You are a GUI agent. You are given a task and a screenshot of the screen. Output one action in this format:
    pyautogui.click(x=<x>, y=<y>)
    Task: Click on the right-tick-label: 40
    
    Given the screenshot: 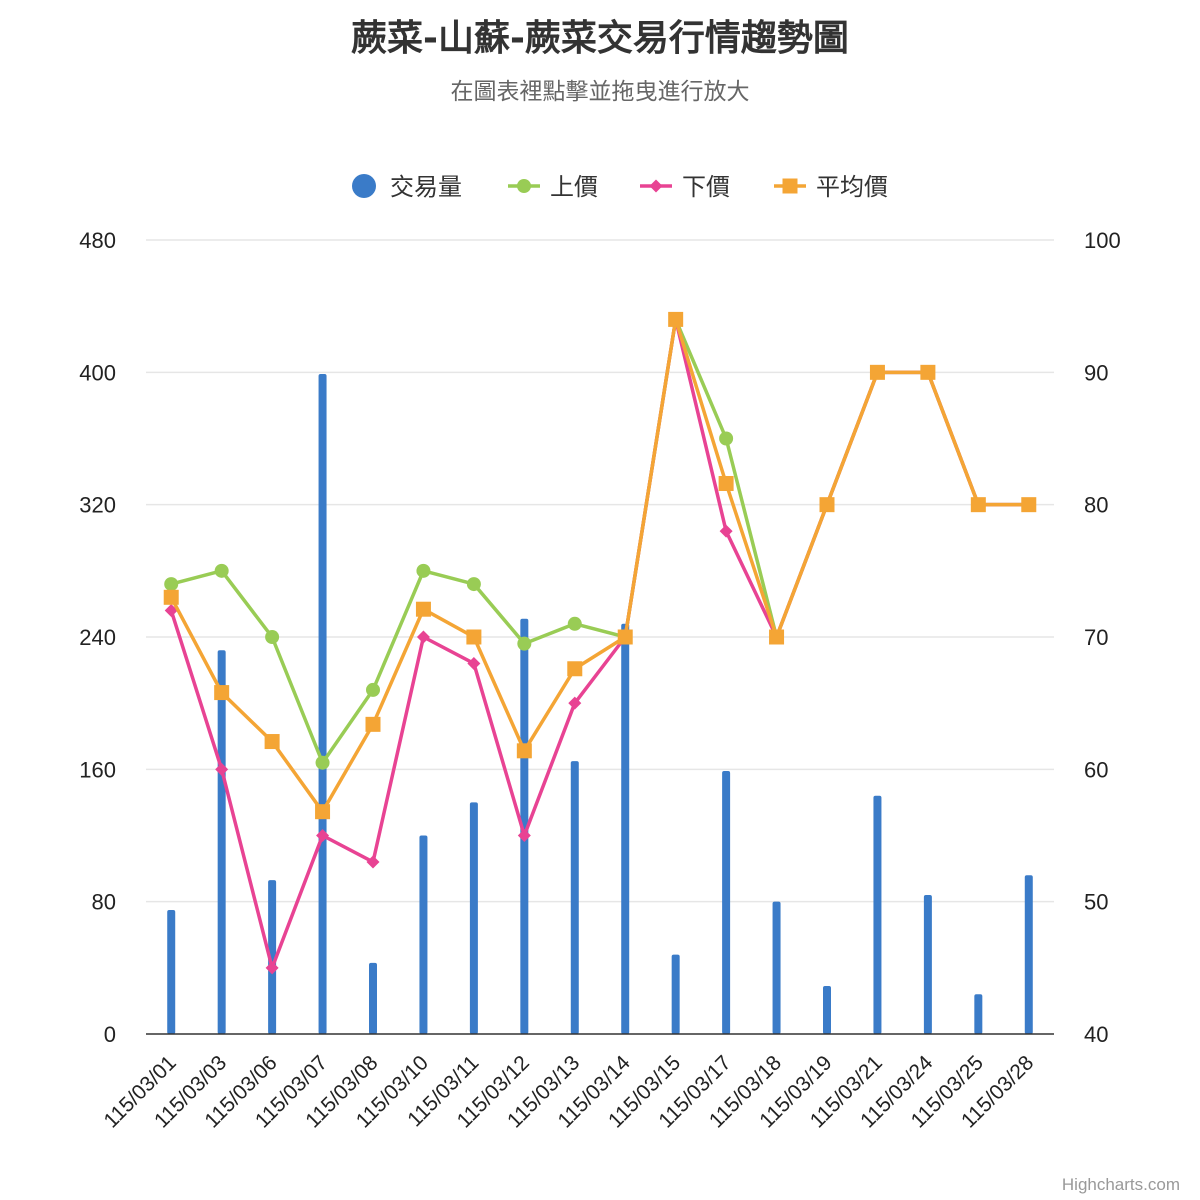 What is the action you would take?
    pyautogui.click(x=1096, y=1034)
    